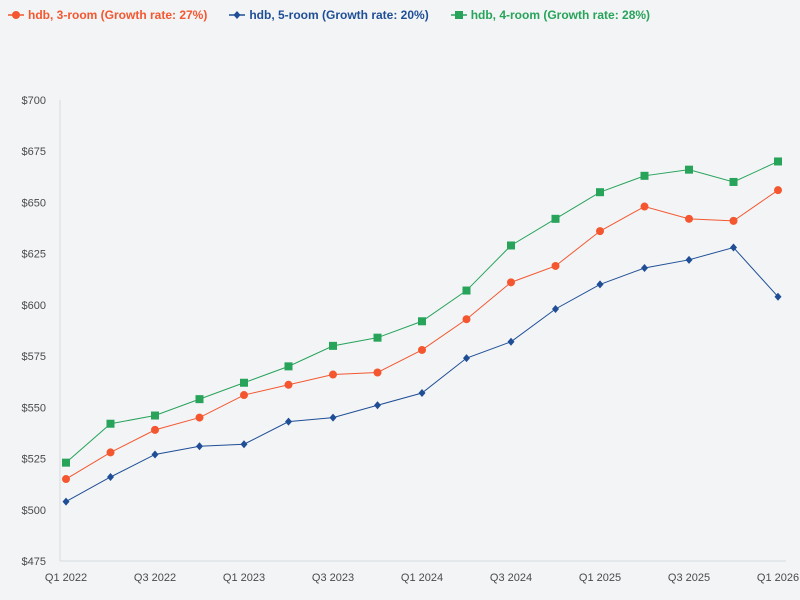  What do you see at coordinates (237, 15) in the screenshot?
I see `diamond-marker-icon` at bounding box center [237, 15].